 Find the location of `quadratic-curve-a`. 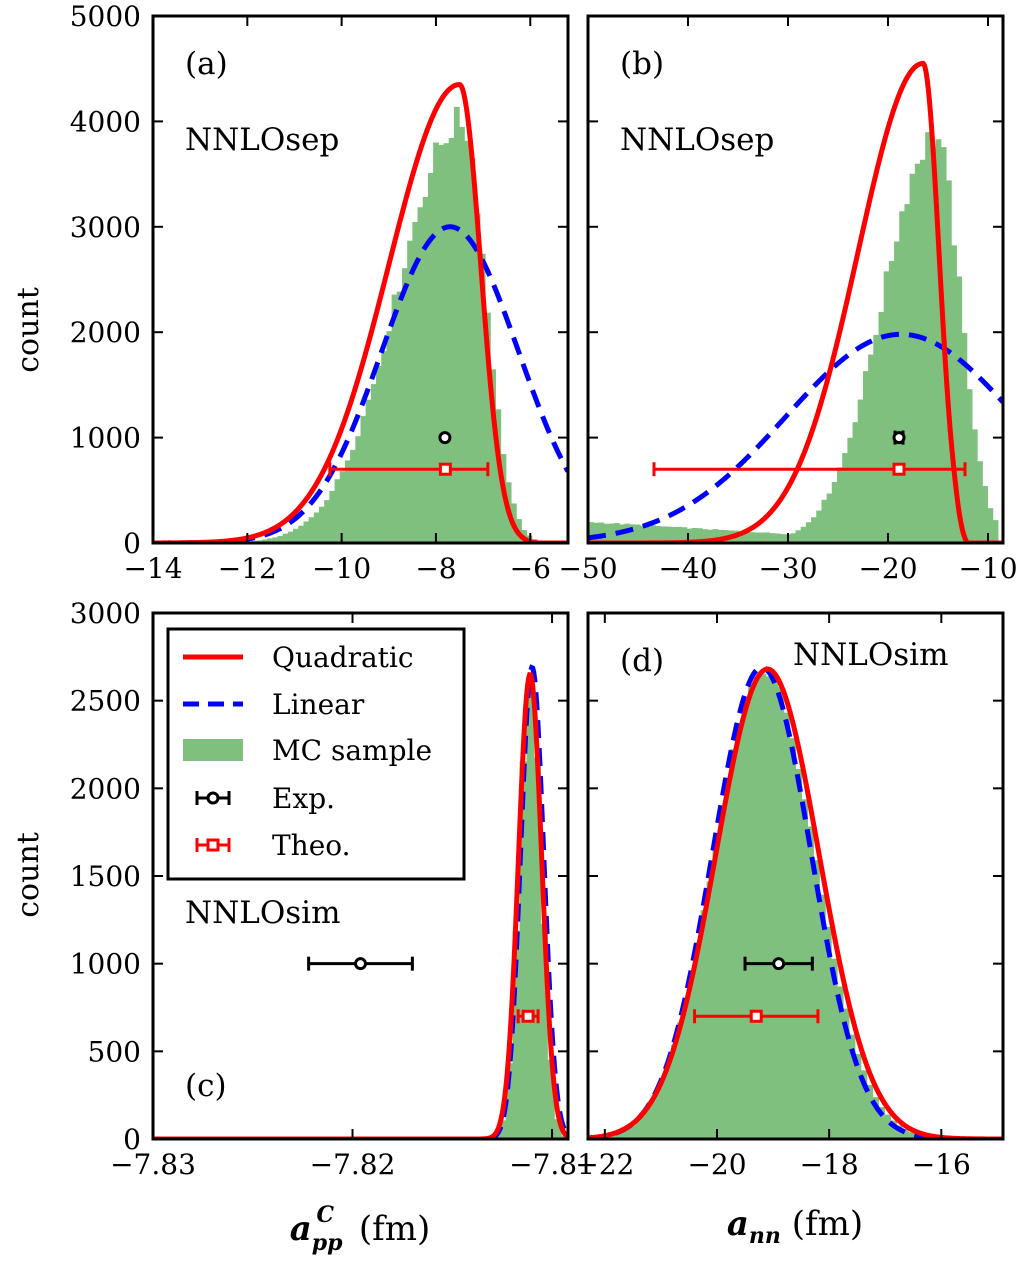

quadratic-curve-a is located at coordinates (360, 312).